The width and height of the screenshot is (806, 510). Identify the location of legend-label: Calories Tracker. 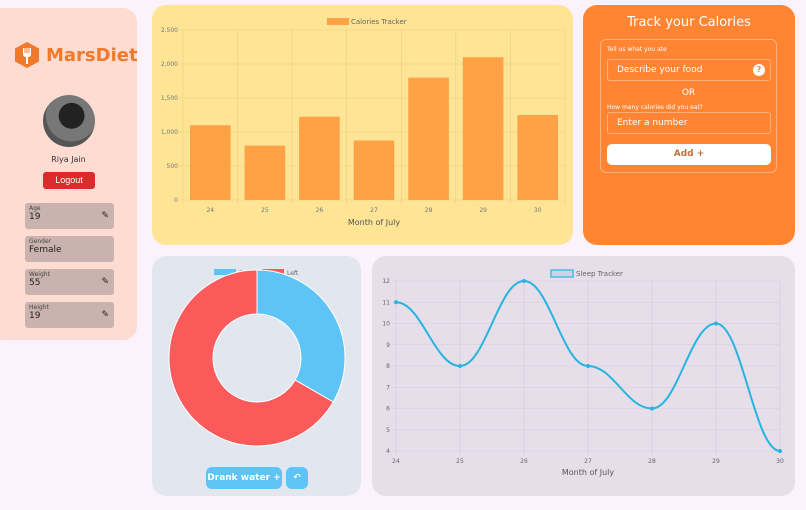
(379, 22).